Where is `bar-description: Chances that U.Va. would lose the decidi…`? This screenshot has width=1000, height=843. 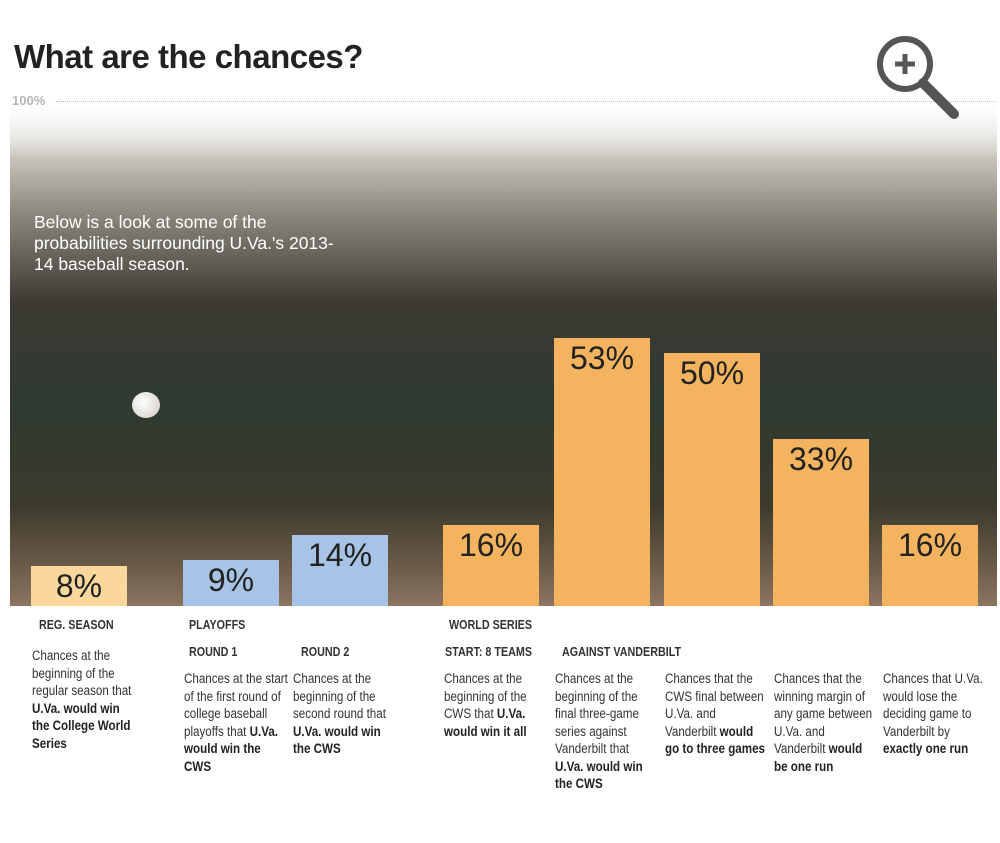 bar-description: Chances that U.Va. would lose the decidi… is located at coordinates (933, 713).